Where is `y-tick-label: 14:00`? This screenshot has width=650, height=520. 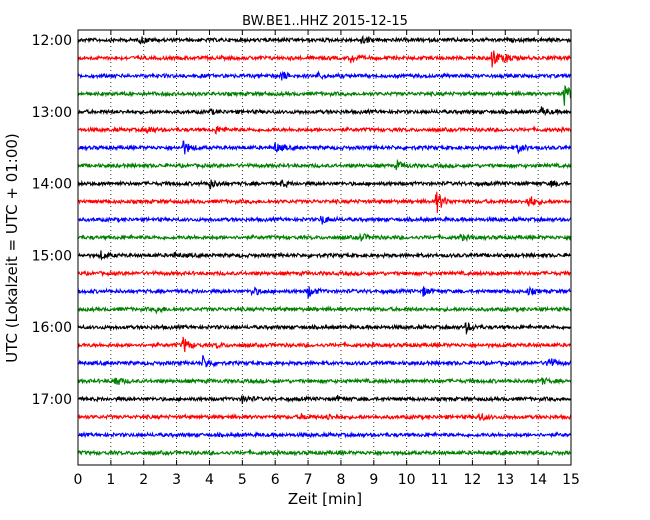 y-tick-label: 14:00 is located at coordinates (52, 185).